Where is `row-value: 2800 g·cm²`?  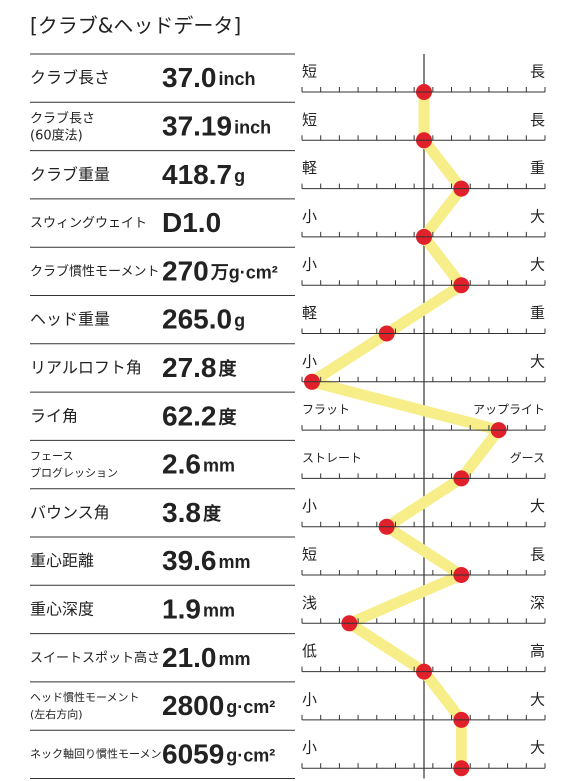 row-value: 2800 g·cm² is located at coordinates (218, 705).